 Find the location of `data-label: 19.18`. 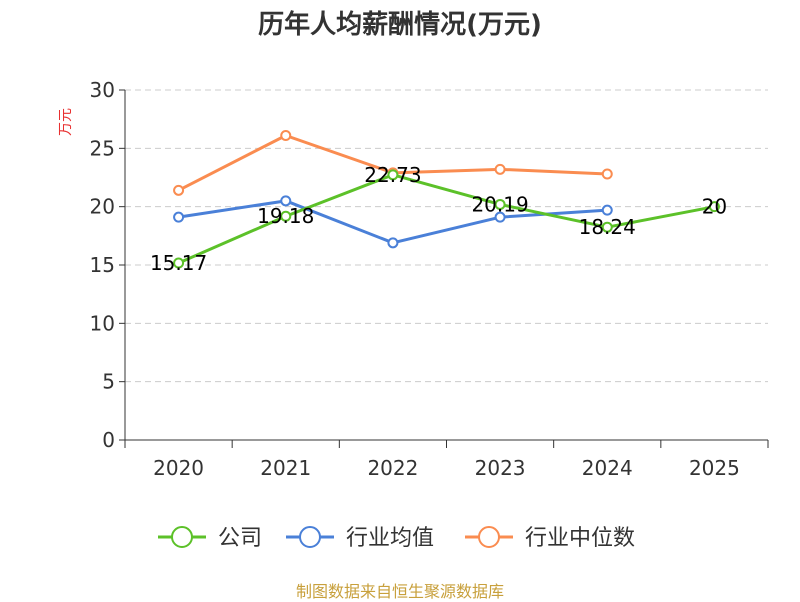

data-label: 19.18 is located at coordinates (285, 216).